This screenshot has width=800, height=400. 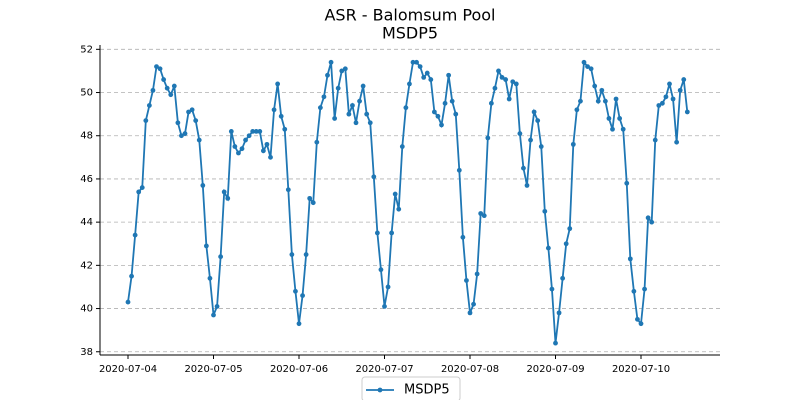 What do you see at coordinates (380, 390) in the screenshot?
I see `legend-marker` at bounding box center [380, 390].